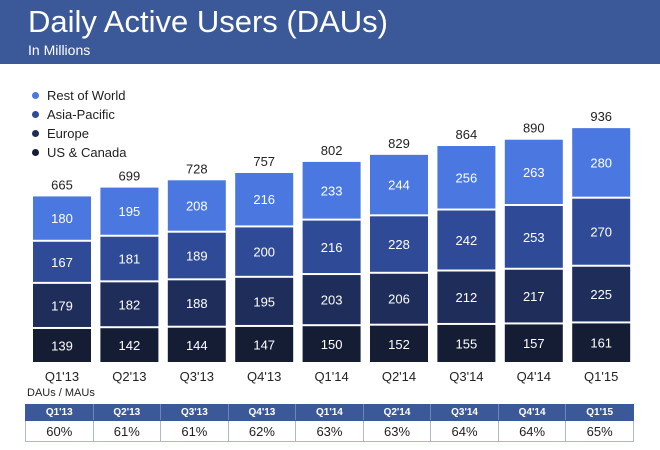  I want to click on bar-value-label: 142, so click(130, 345).